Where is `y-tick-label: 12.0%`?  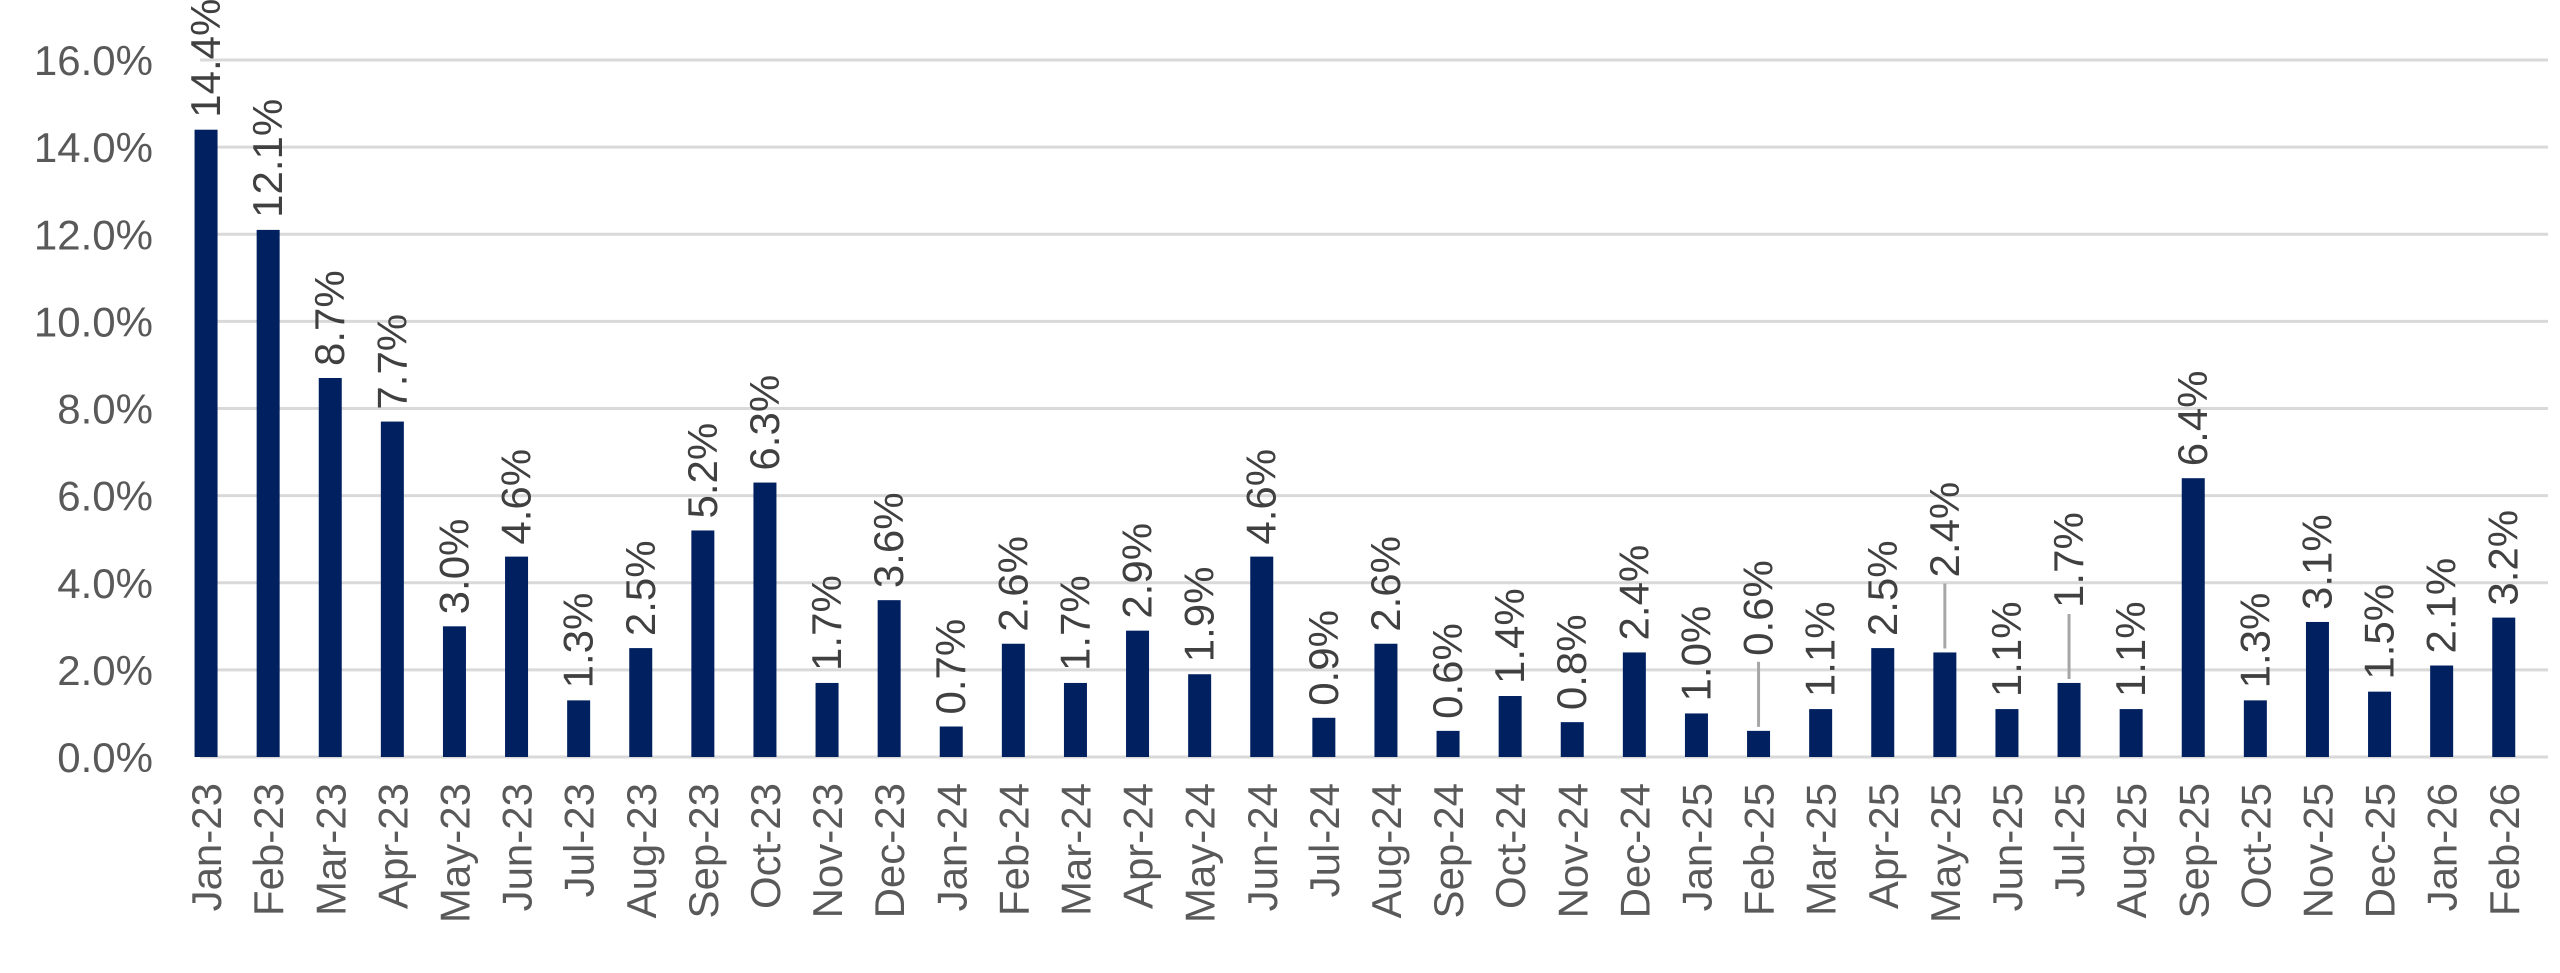
y-tick-label: 12.0% is located at coordinates (93, 234).